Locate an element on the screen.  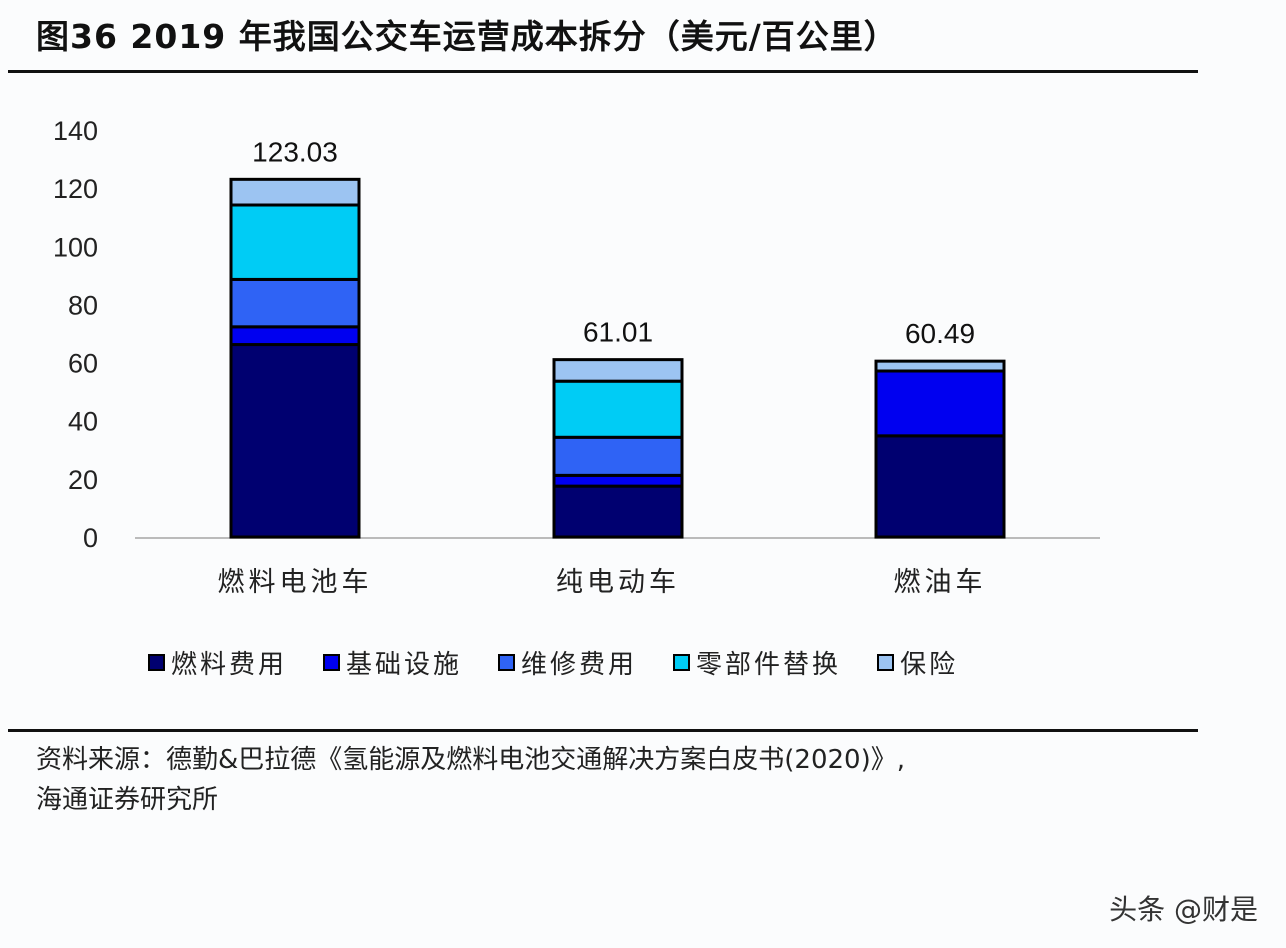
legend-label: 燃料费用 is located at coordinates (229, 665).